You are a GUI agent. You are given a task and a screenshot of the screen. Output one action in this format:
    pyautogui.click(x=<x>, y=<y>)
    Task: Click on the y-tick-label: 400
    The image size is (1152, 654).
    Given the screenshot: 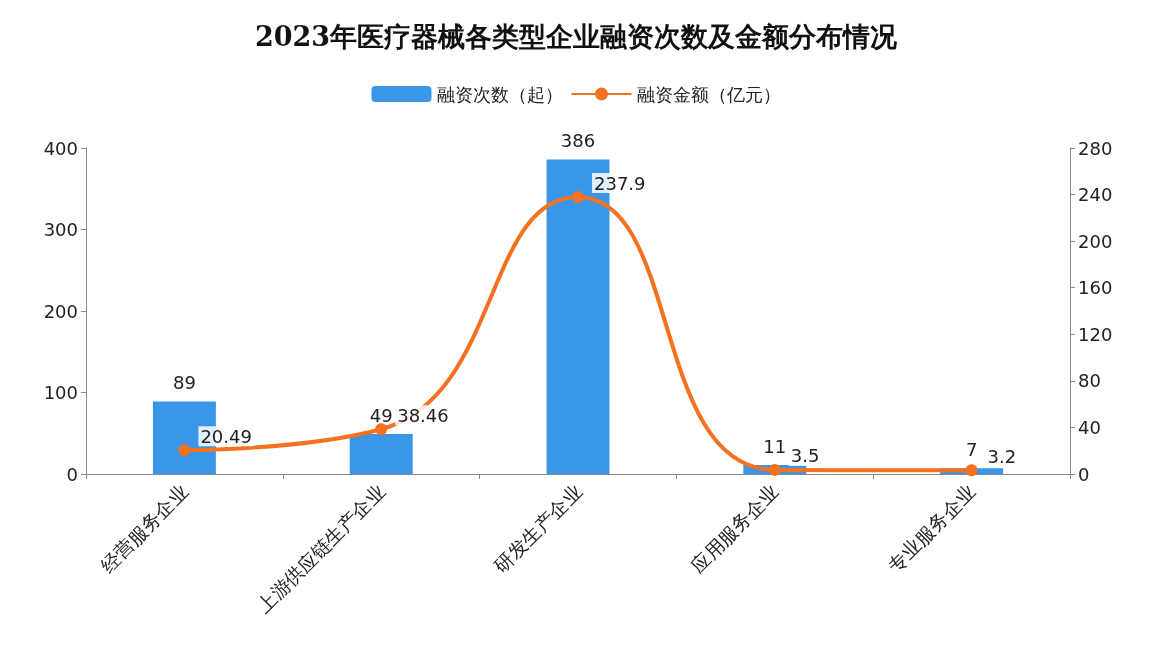 What is the action you would take?
    pyautogui.click(x=60, y=148)
    